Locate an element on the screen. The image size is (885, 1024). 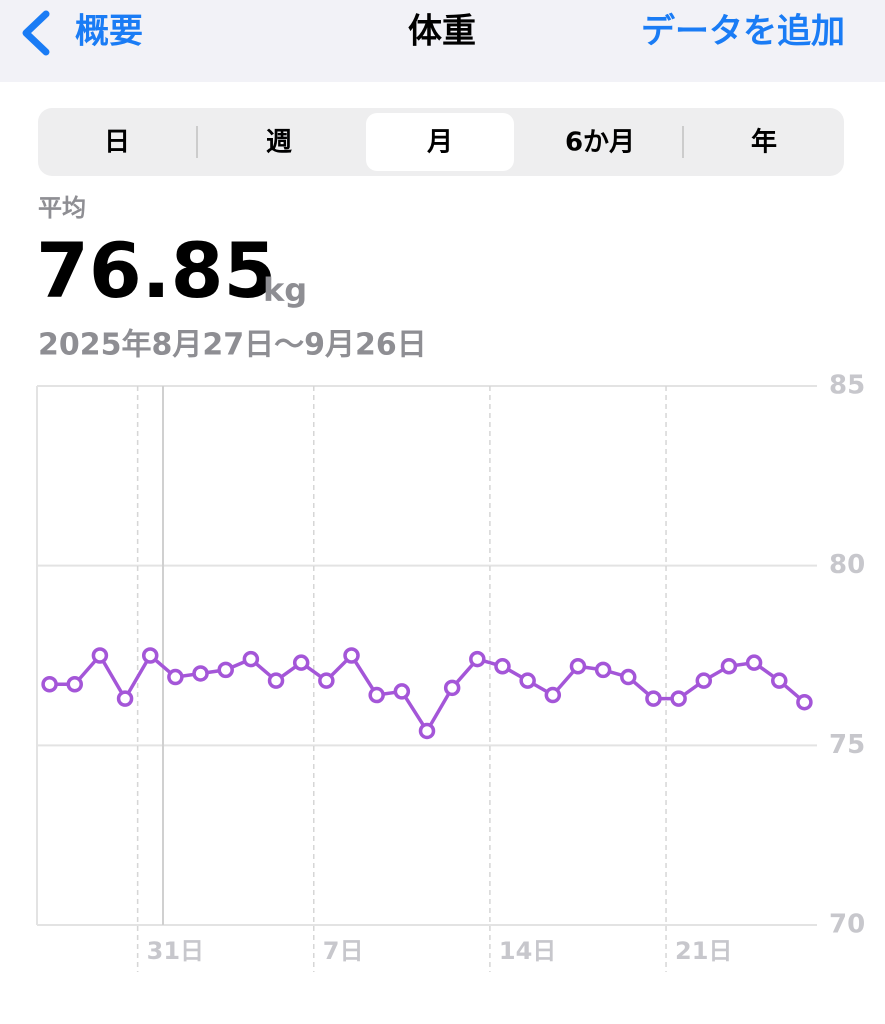
nav-bar is located at coordinates (442, 41).